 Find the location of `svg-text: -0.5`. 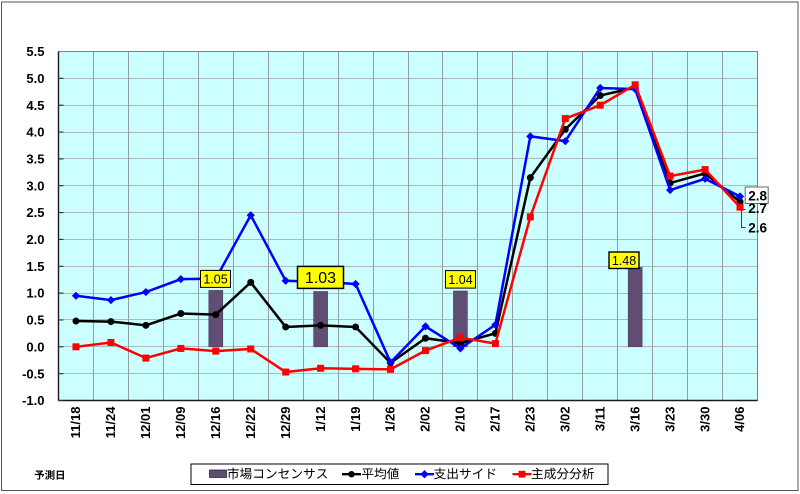

svg-text: -0.5 is located at coordinates (33, 373).